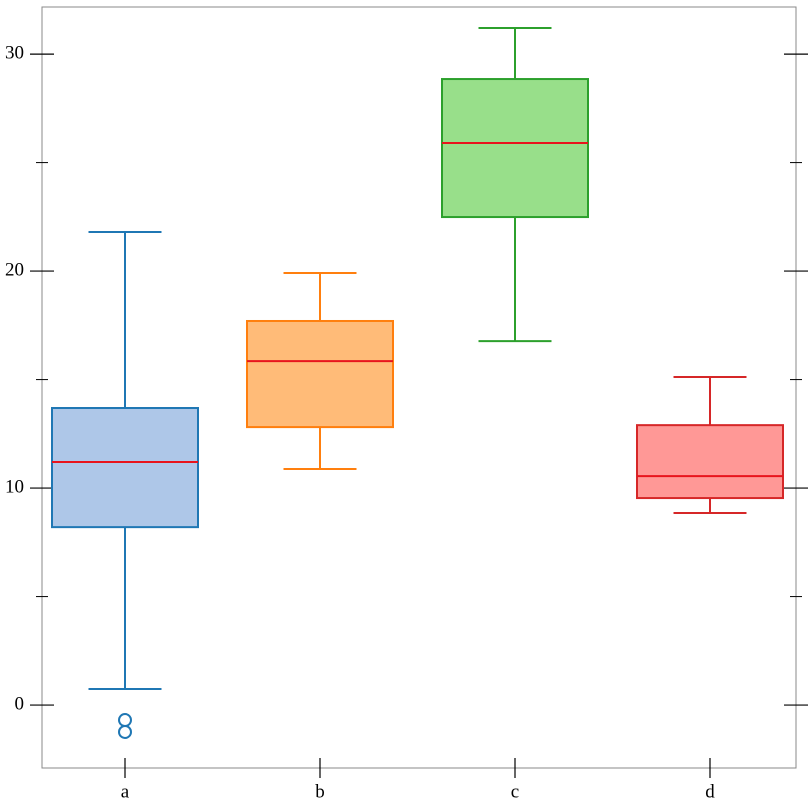  What do you see at coordinates (14, 486) in the screenshot?
I see `y-tick-label: 10` at bounding box center [14, 486].